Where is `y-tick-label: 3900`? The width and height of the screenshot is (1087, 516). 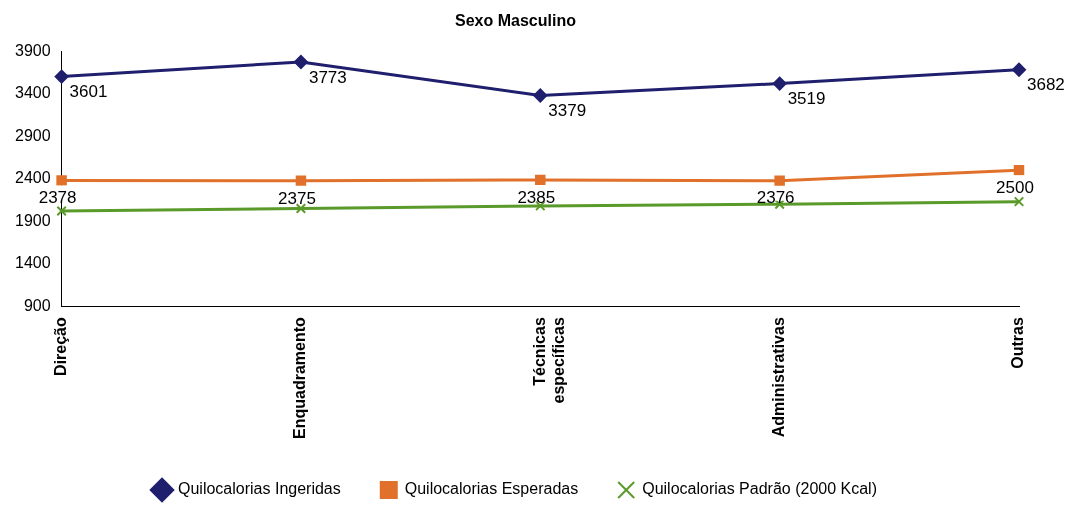
y-tick-label: 3900 is located at coordinates (33, 50).